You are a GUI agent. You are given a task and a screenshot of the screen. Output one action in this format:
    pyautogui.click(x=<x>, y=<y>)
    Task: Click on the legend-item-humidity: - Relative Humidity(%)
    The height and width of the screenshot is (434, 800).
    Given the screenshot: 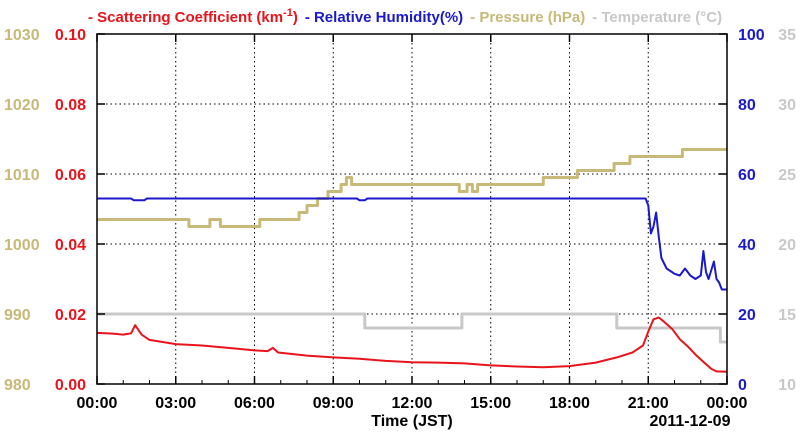 What is the action you would take?
    pyautogui.click(x=384, y=17)
    